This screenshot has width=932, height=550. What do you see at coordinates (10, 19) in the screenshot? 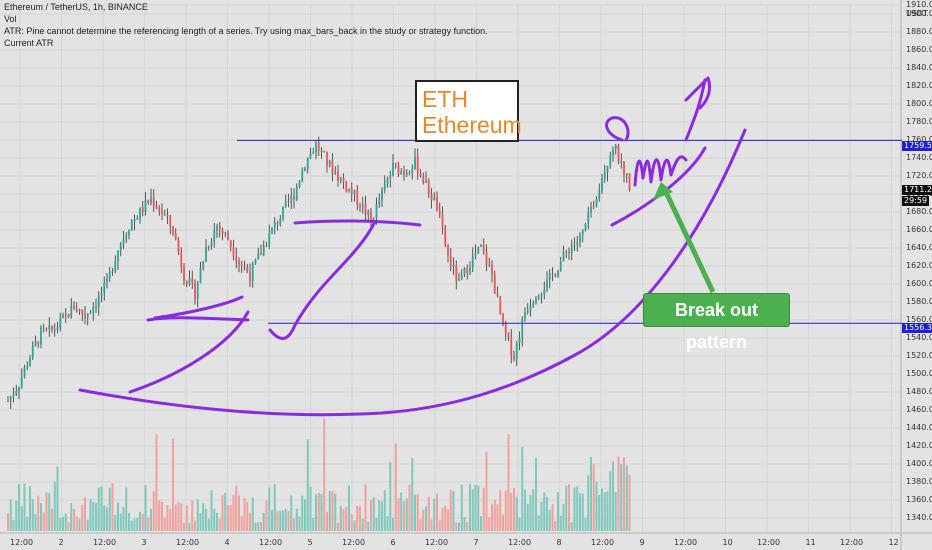
I see `vol-indicator-label: Vol` at bounding box center [10, 19].